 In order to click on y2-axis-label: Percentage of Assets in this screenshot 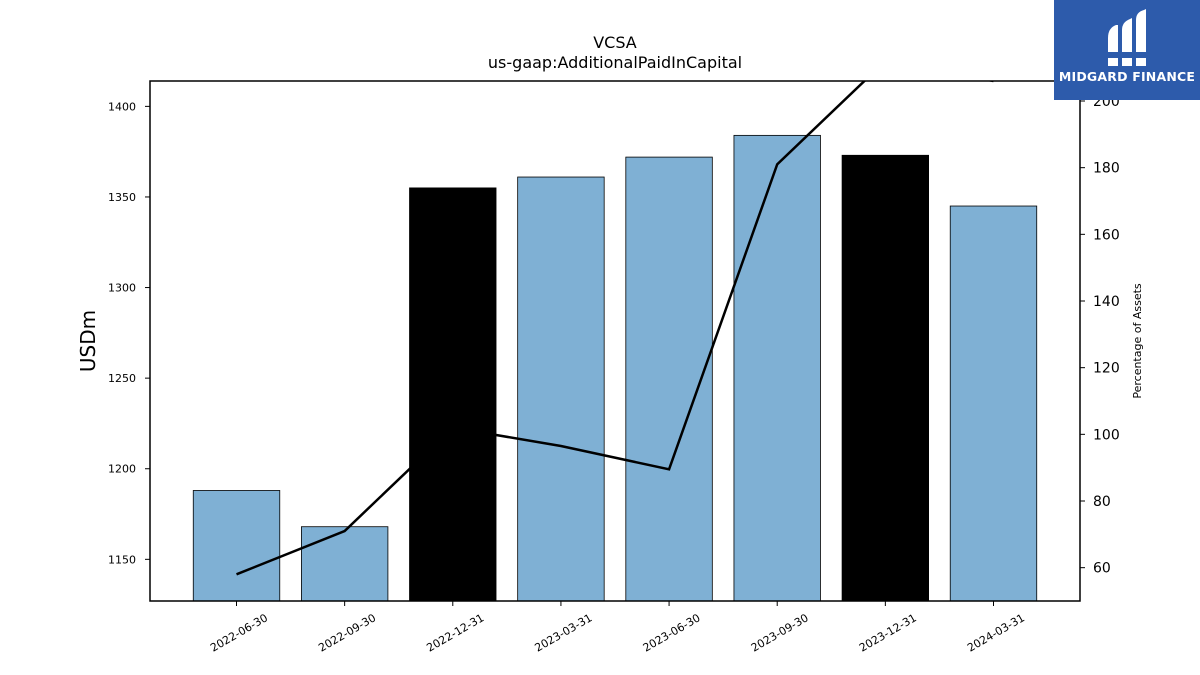, I will do `click(1137, 341)`.